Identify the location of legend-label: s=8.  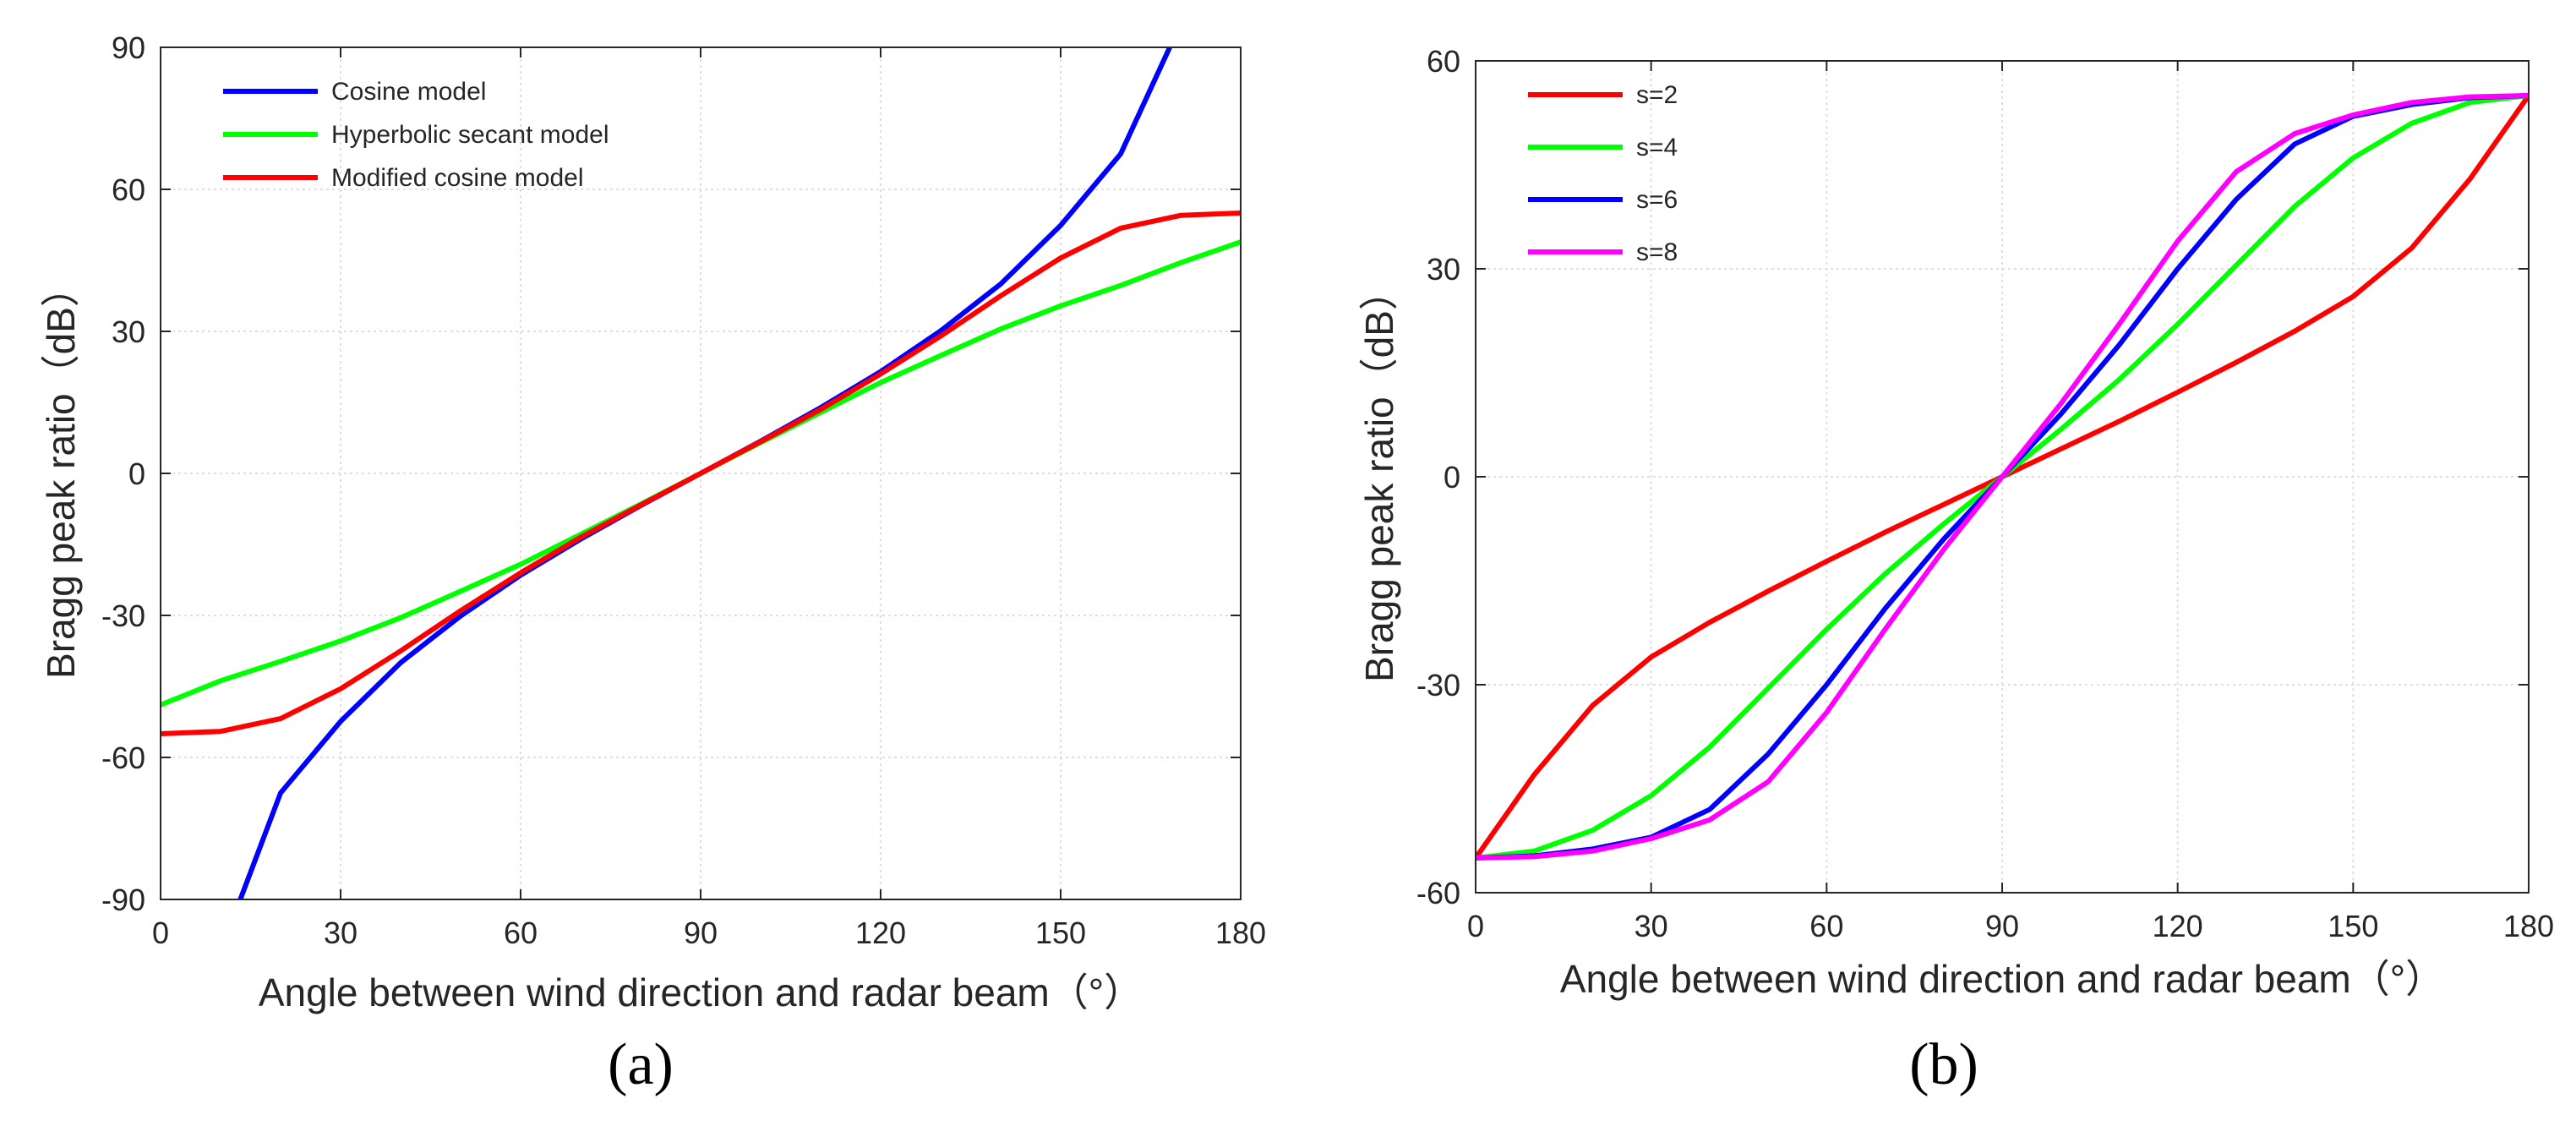
(1657, 252).